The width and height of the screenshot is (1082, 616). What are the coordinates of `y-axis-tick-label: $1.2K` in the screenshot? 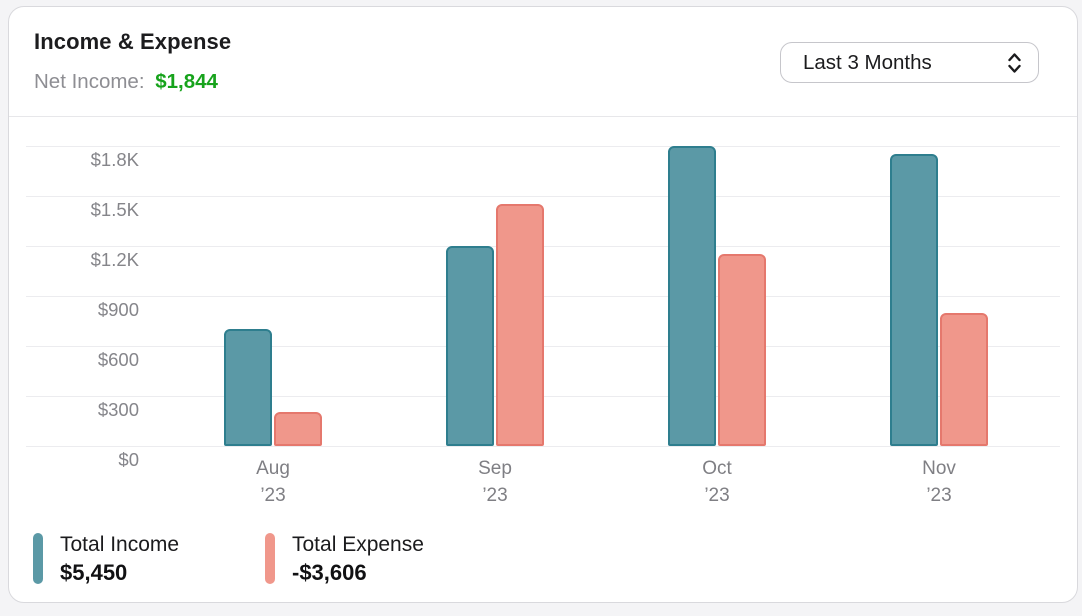 It's located at (114, 259).